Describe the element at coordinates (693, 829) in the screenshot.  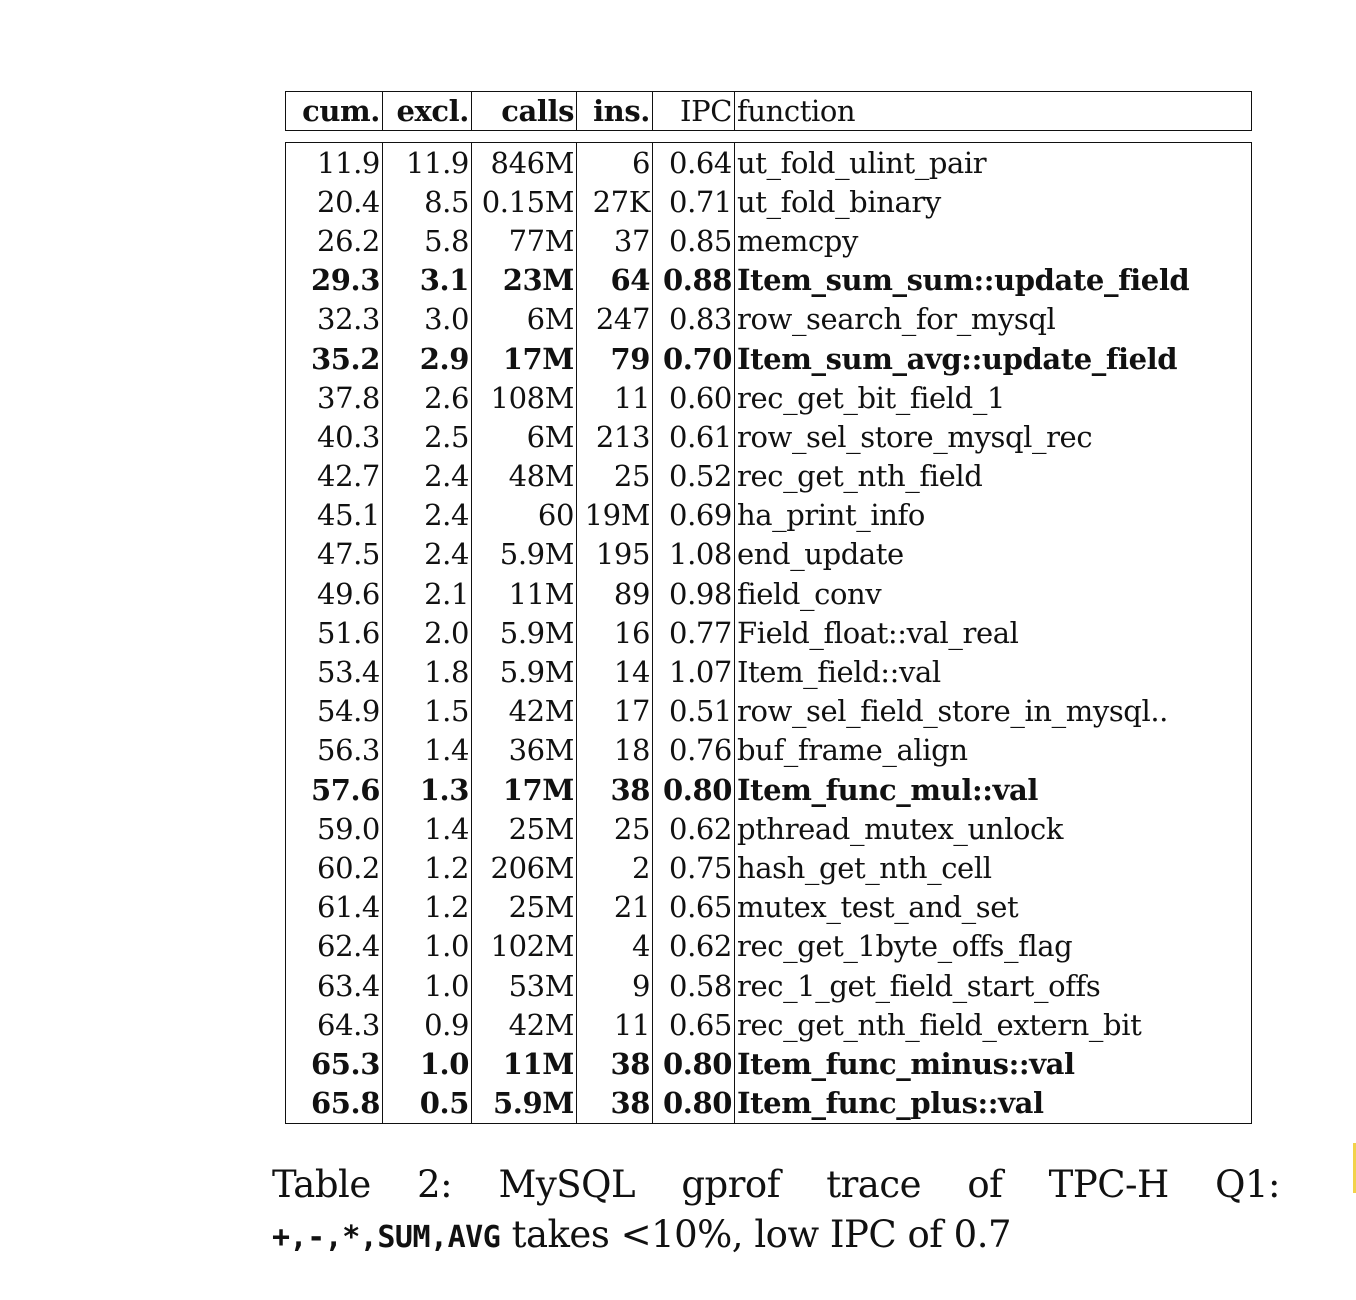
I see `cell-ipc: 0.62` at that location.